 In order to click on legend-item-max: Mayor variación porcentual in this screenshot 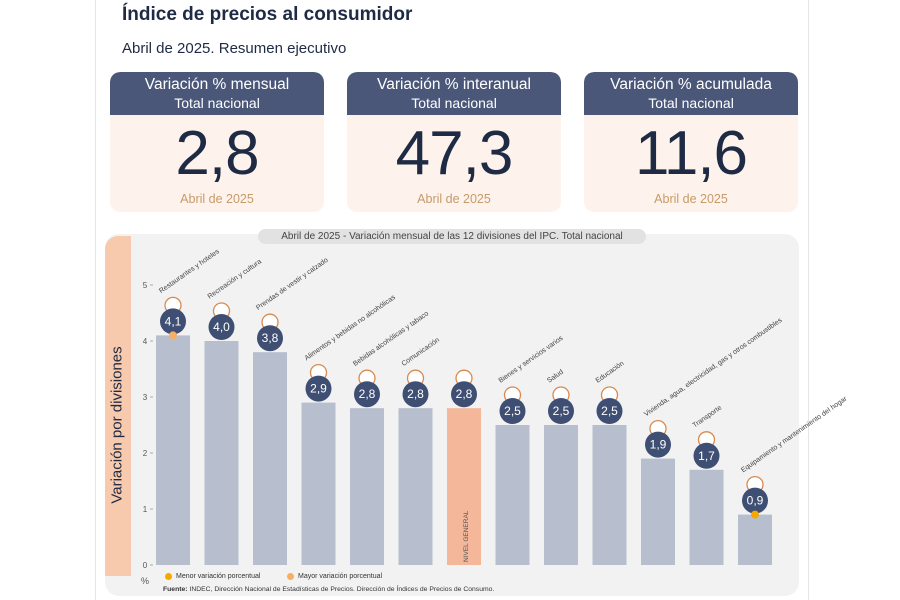, I will do `click(334, 576)`.